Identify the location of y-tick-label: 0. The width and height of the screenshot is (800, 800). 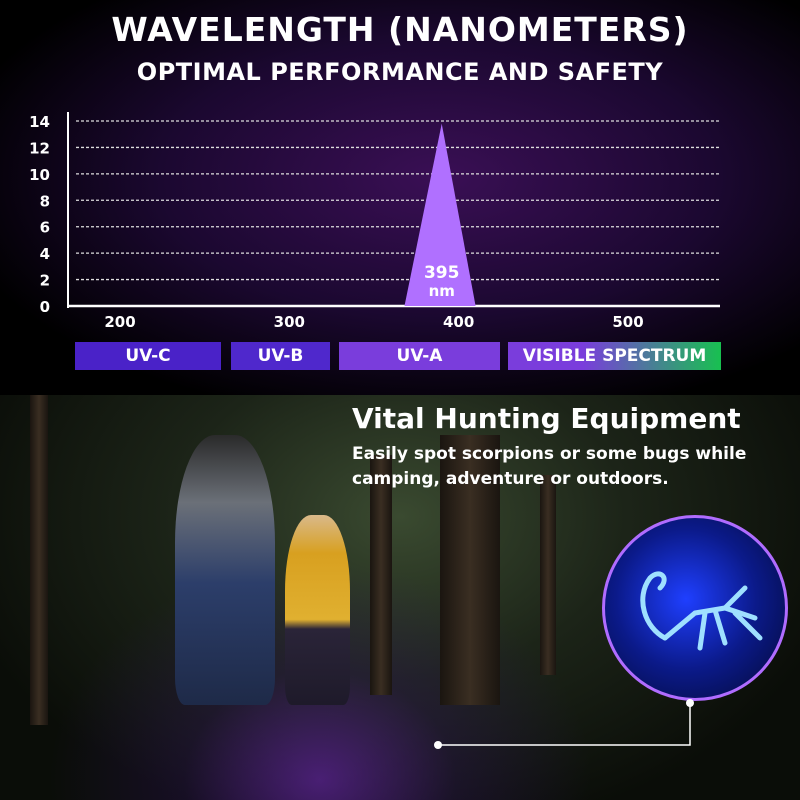
(45, 307).